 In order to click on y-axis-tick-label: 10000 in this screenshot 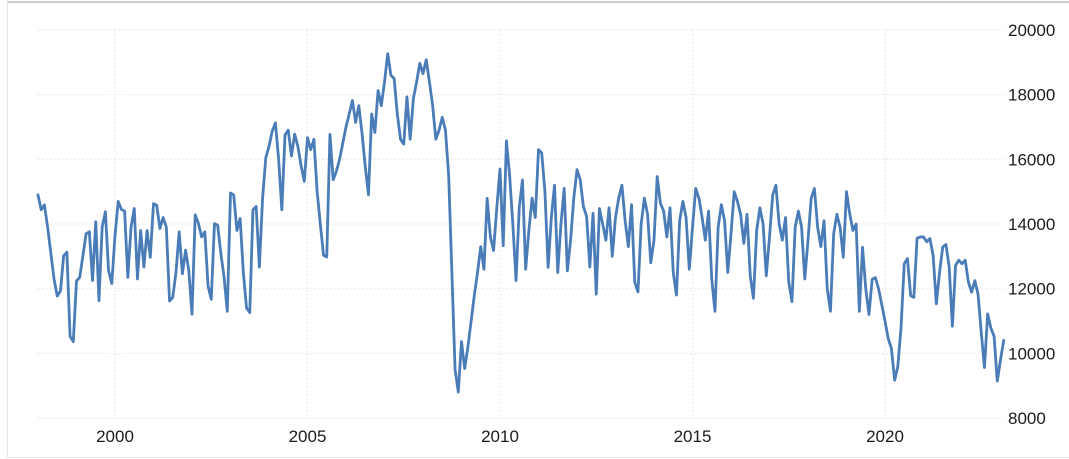, I will do `click(1031, 353)`.